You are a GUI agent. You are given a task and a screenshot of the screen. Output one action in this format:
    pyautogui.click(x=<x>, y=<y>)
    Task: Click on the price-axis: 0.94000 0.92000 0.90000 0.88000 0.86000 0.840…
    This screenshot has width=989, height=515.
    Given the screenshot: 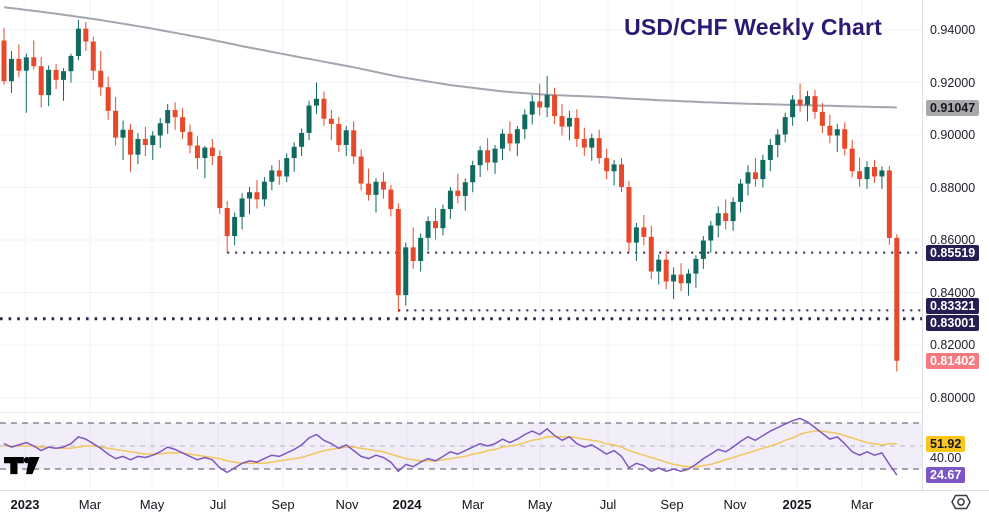 What is the action you would take?
    pyautogui.click(x=955, y=245)
    